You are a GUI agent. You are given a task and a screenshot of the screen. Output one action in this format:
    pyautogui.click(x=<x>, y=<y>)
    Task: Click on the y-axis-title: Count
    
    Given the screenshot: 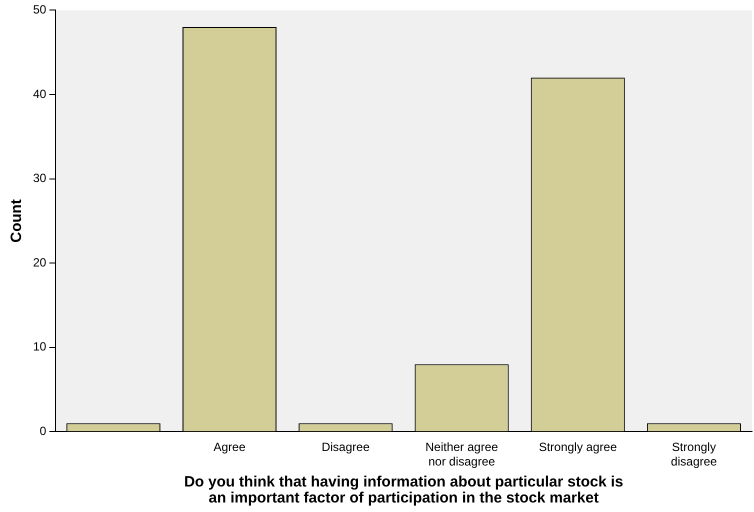 What is the action you would take?
    pyautogui.click(x=17, y=221)
    